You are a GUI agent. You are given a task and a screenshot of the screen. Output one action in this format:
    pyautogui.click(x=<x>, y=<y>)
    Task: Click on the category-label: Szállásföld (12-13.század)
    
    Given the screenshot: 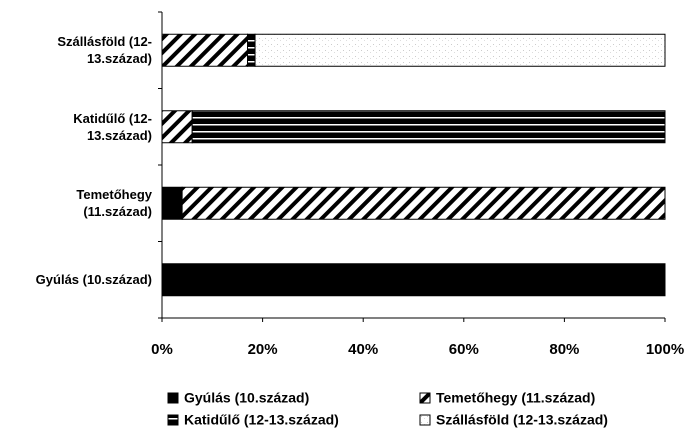 What is the action you would take?
    pyautogui.click(x=104, y=50)
    